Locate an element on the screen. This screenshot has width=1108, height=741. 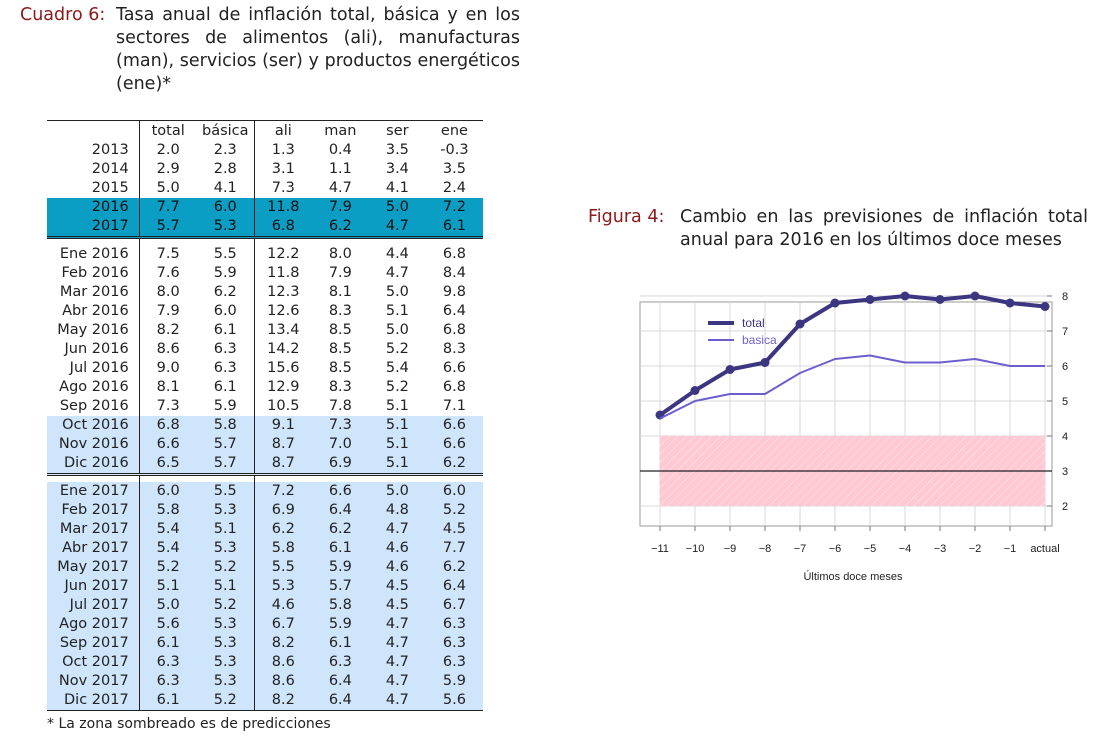
table-cell: 7.3 is located at coordinates (340, 425).